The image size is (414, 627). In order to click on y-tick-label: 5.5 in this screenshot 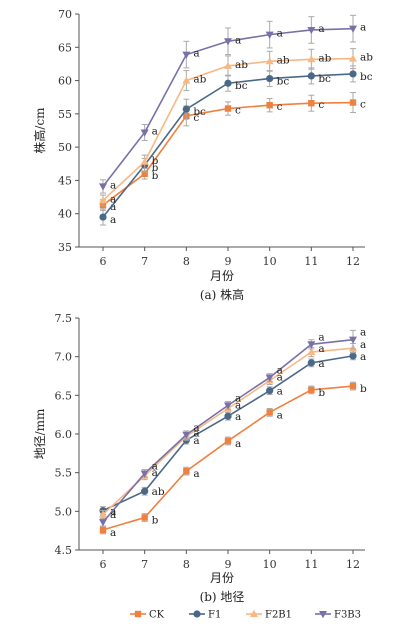, I will do `click(64, 473)`.